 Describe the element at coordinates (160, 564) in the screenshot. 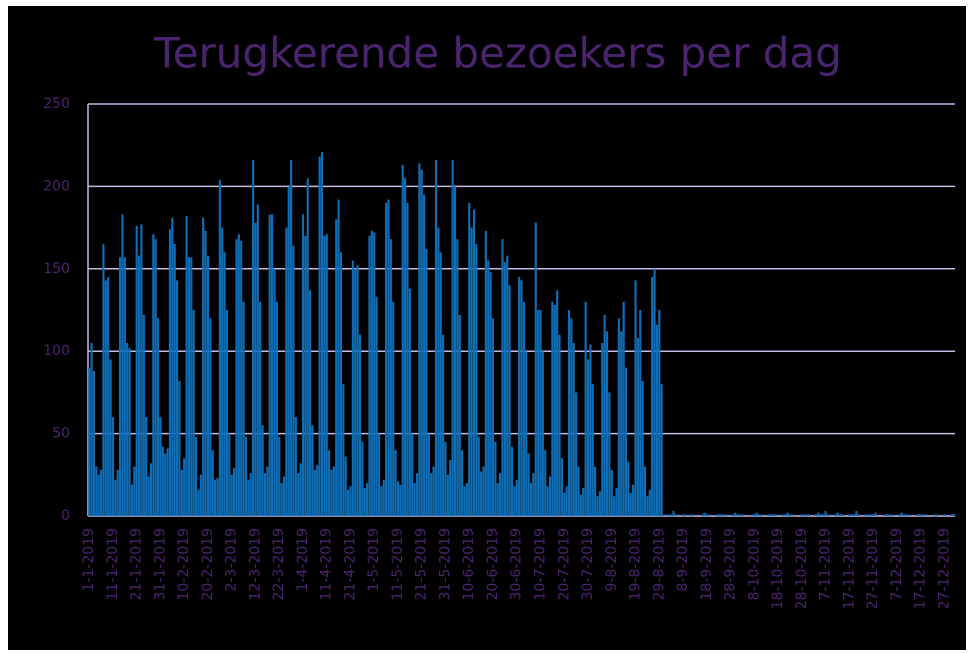

I see `x-tick-label: 31-1-2019` at that location.